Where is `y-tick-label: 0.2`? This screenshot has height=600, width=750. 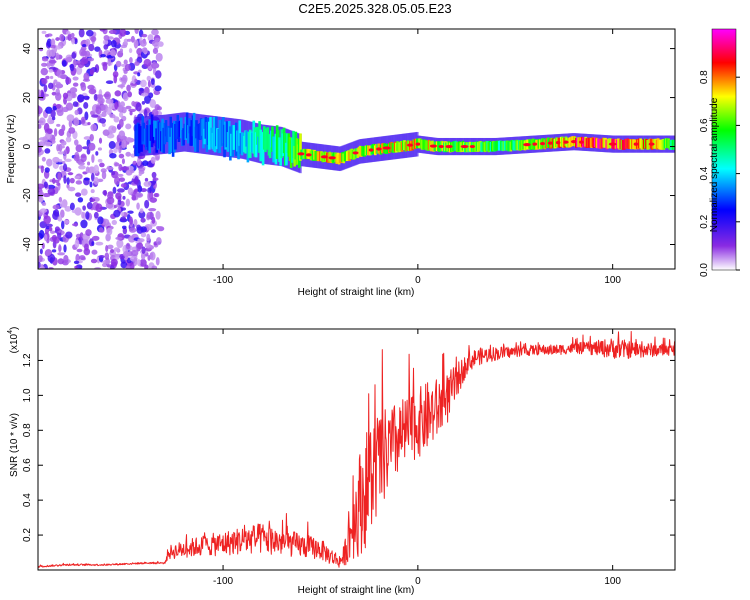
y-tick-label: 0.2 is located at coordinates (27, 535).